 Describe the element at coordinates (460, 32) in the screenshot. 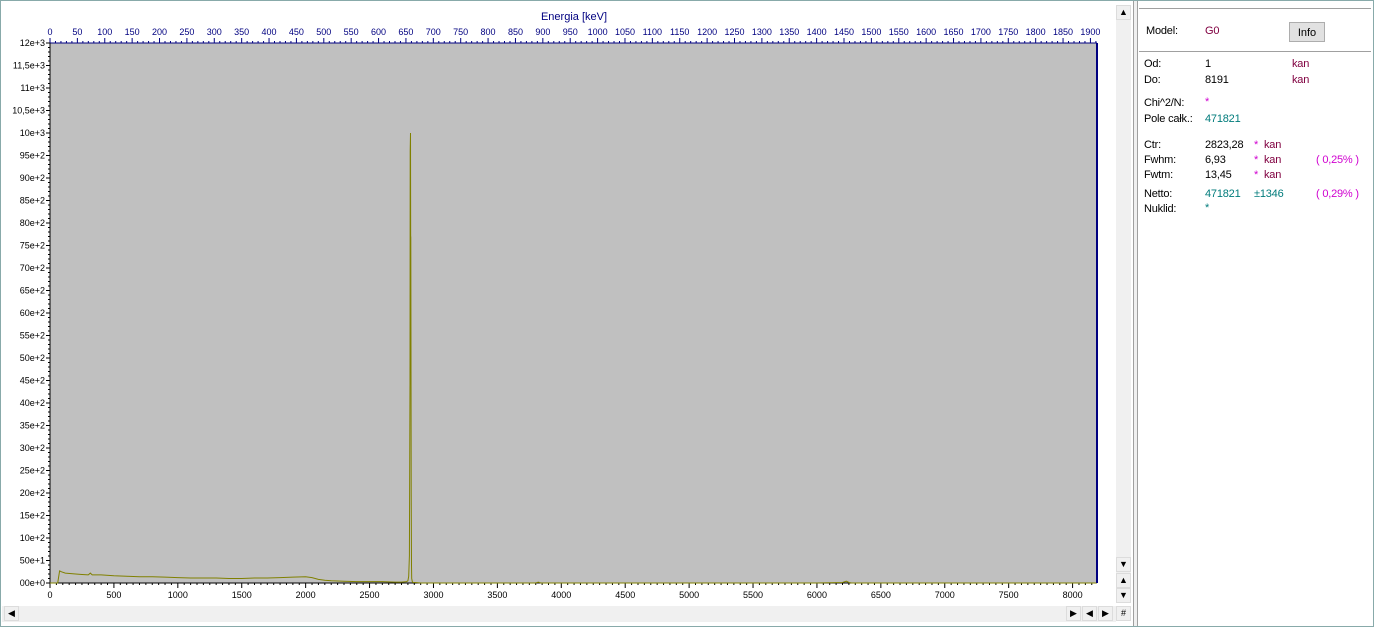

I see `top-tick-label: 750` at that location.